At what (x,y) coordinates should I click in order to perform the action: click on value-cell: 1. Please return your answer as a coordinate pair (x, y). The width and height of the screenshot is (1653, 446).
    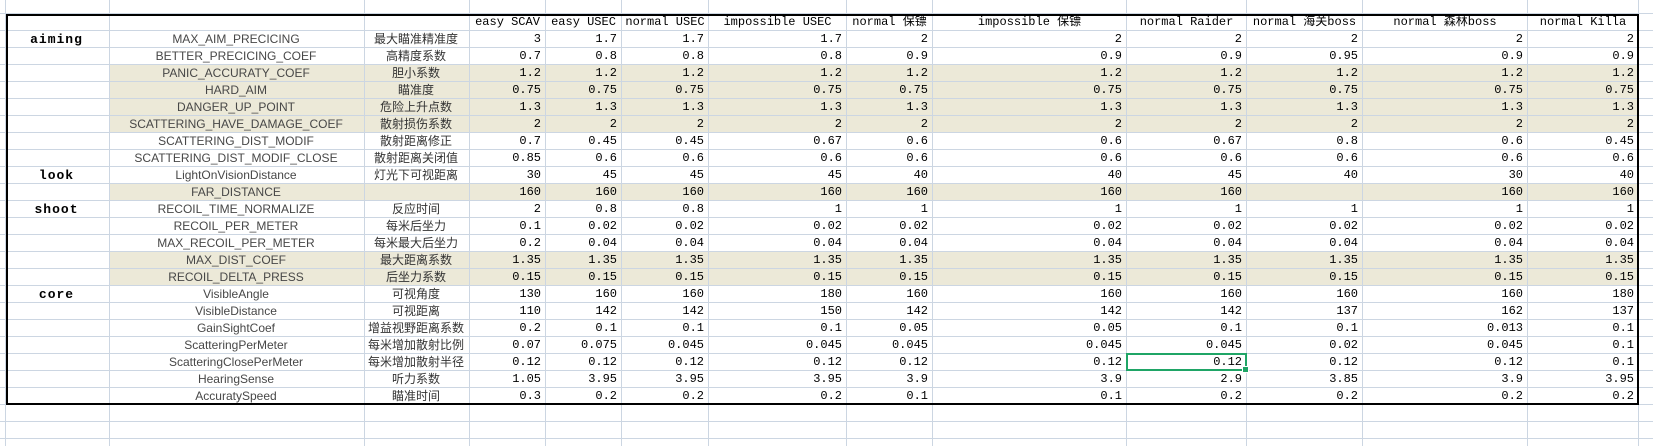
    Looking at the image, I should click on (890, 209).